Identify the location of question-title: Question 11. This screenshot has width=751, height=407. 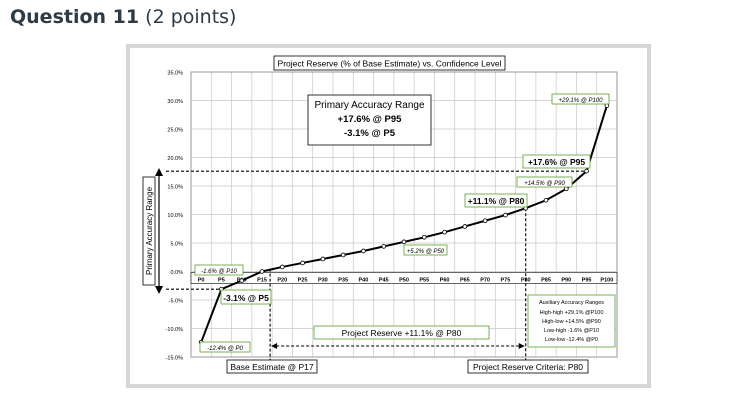
(75, 17).